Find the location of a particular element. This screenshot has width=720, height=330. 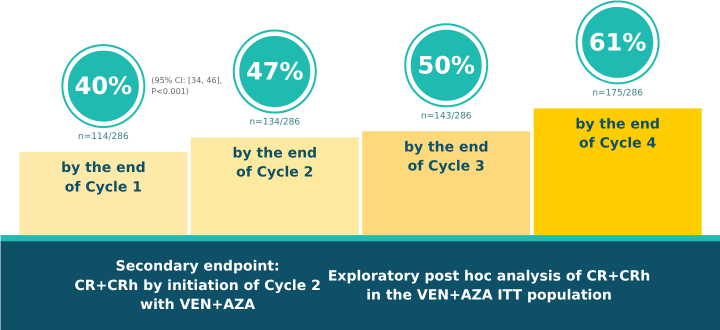

data-label: 47% is located at coordinates (275, 72).